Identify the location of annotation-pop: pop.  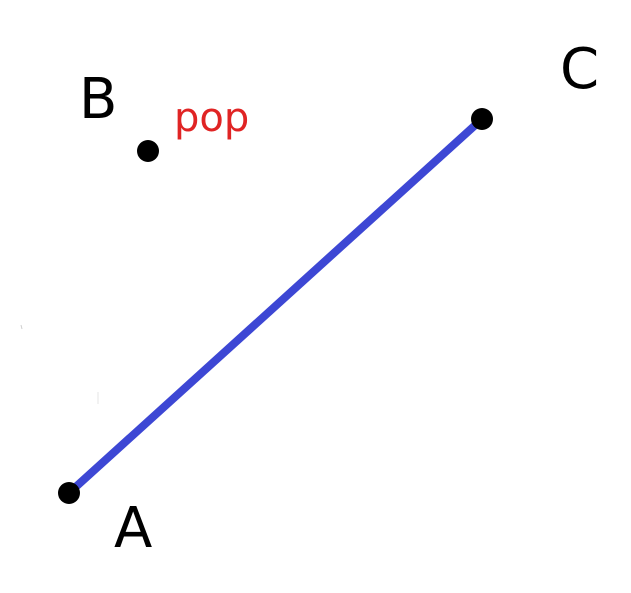
(211, 118).